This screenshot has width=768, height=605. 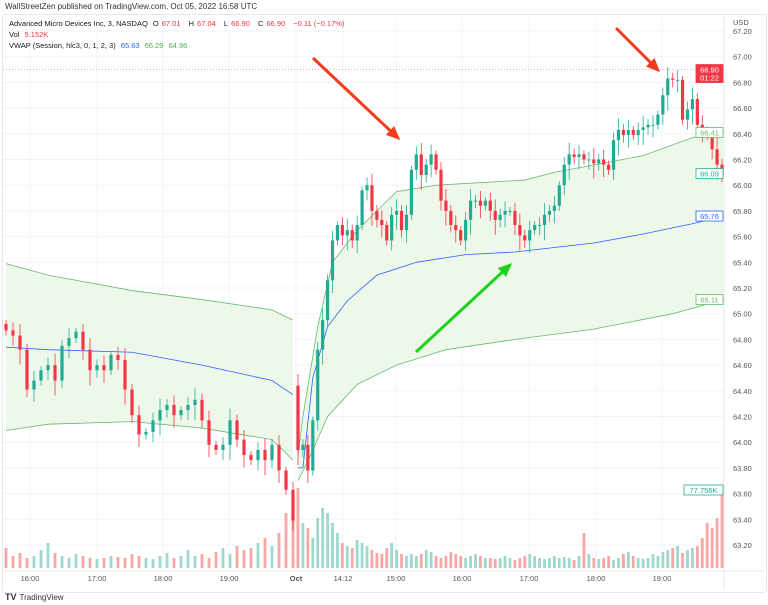 What do you see at coordinates (742, 82) in the screenshot?
I see `y-tick-label: 66.80` at bounding box center [742, 82].